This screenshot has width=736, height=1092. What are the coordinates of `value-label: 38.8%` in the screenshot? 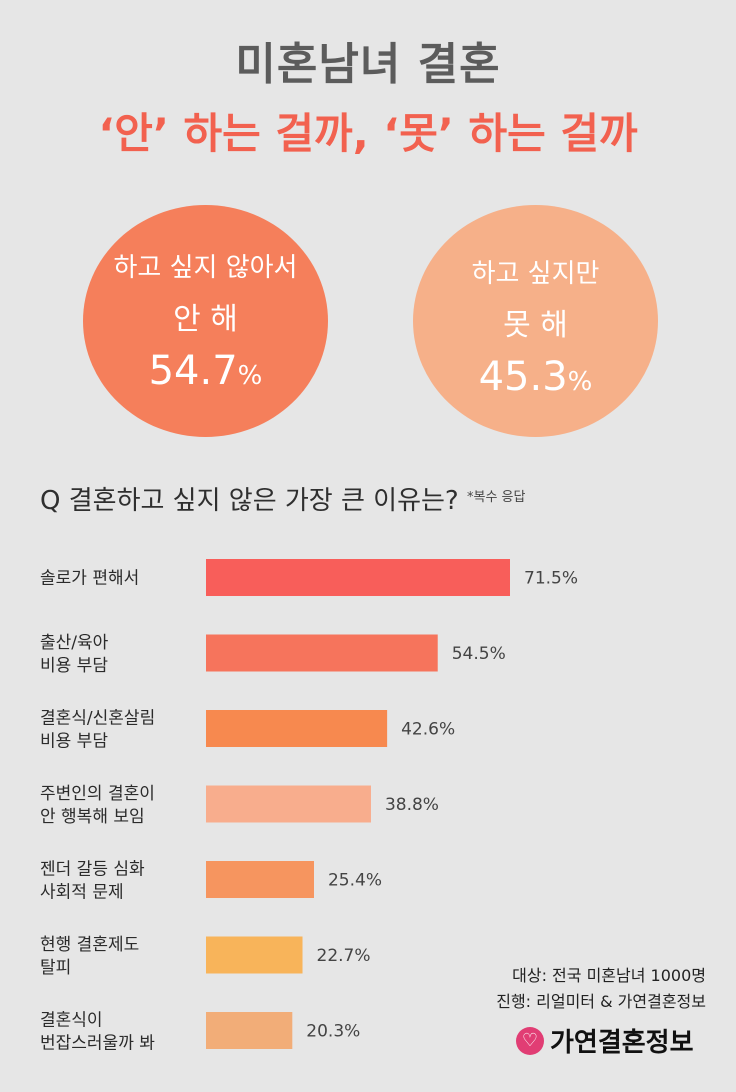 It's located at (412, 805).